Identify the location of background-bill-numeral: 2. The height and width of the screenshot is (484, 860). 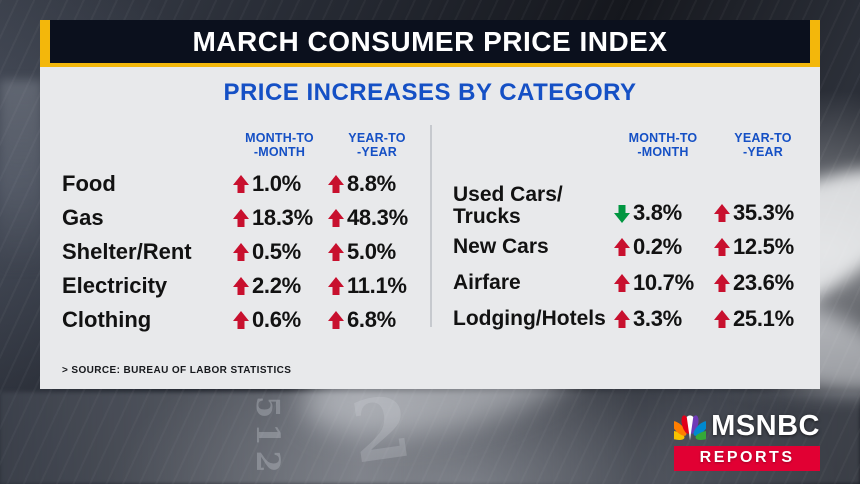
(381, 429).